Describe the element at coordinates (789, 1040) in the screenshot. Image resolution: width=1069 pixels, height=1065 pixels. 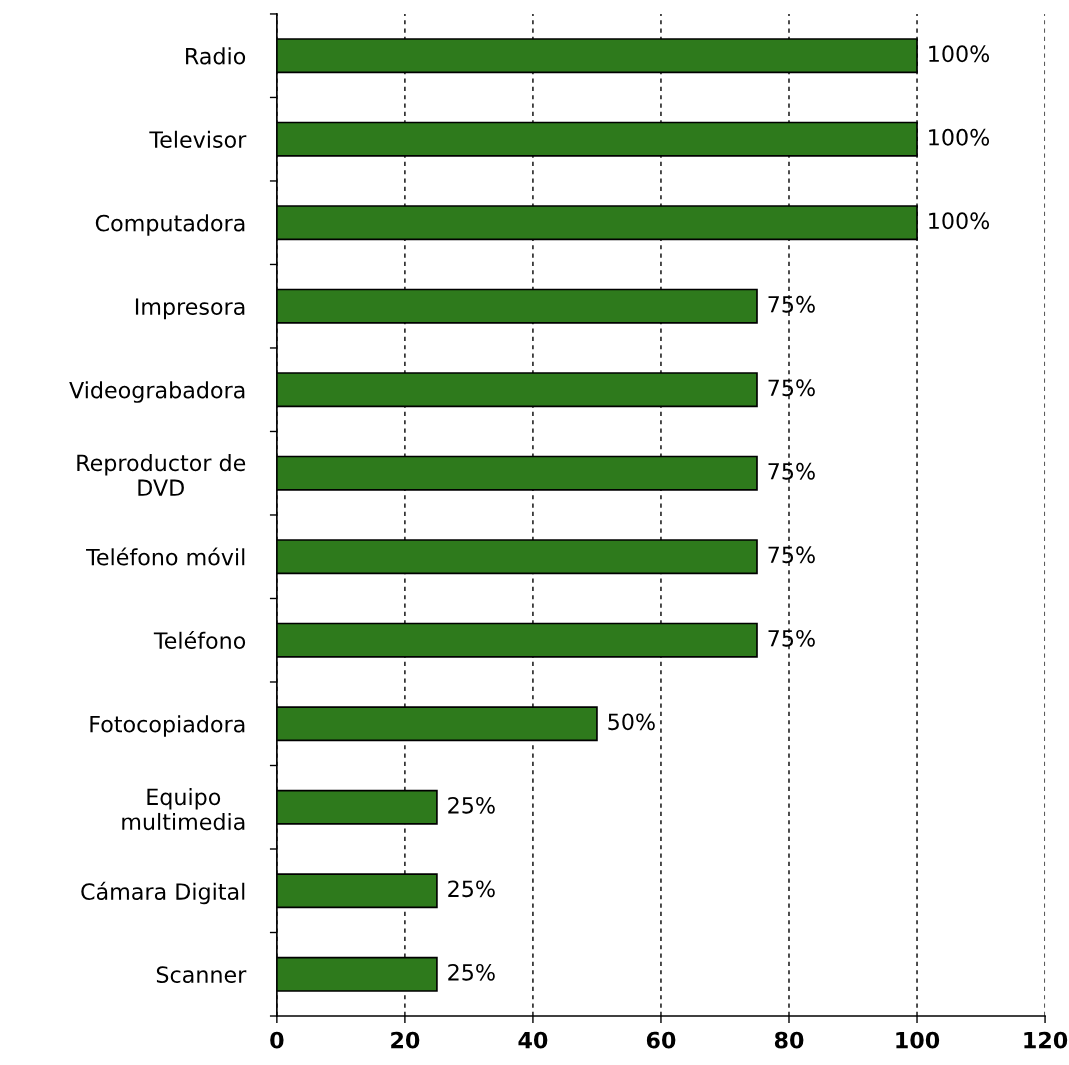
I see `x-tick-label: 80` at that location.